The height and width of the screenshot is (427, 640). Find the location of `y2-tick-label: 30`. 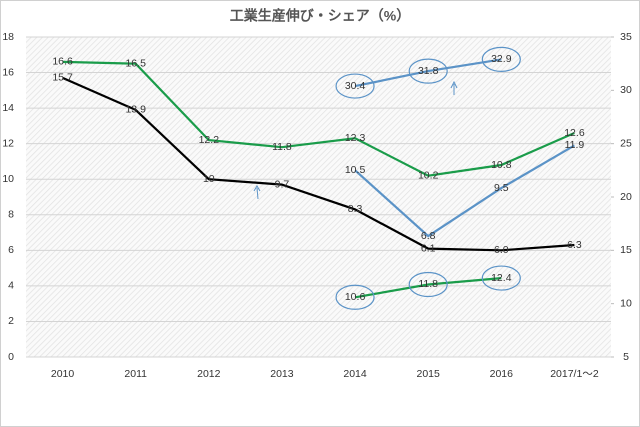

y2-tick-label: 30 is located at coordinates (626, 90).